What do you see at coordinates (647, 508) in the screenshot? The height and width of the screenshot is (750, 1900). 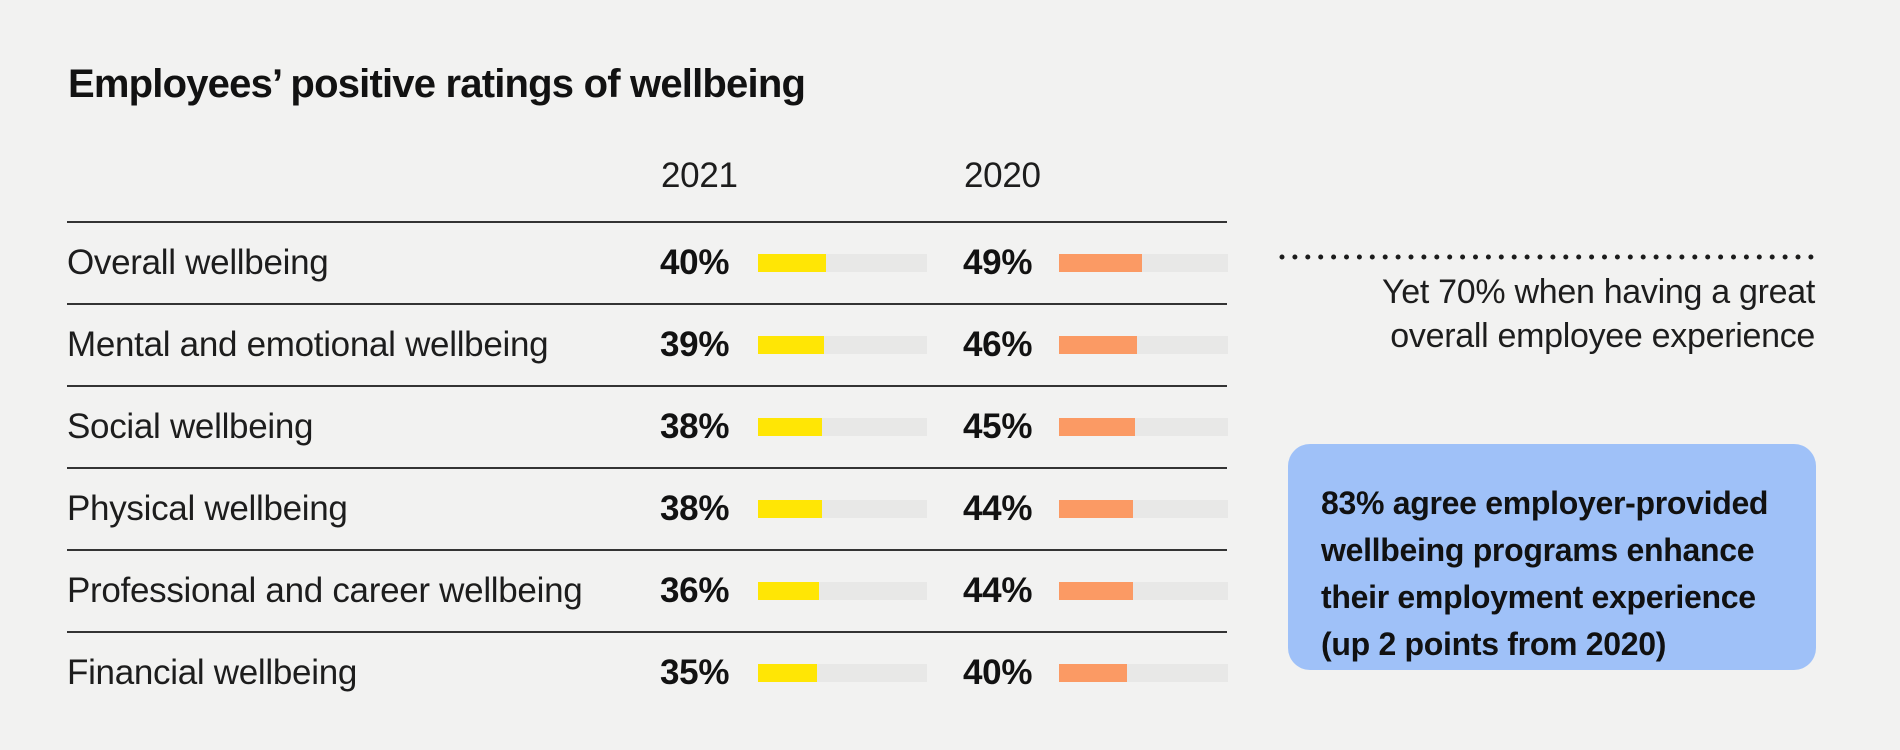 I see `table-row: Physical wellbeing 38% 44%` at bounding box center [647, 508].